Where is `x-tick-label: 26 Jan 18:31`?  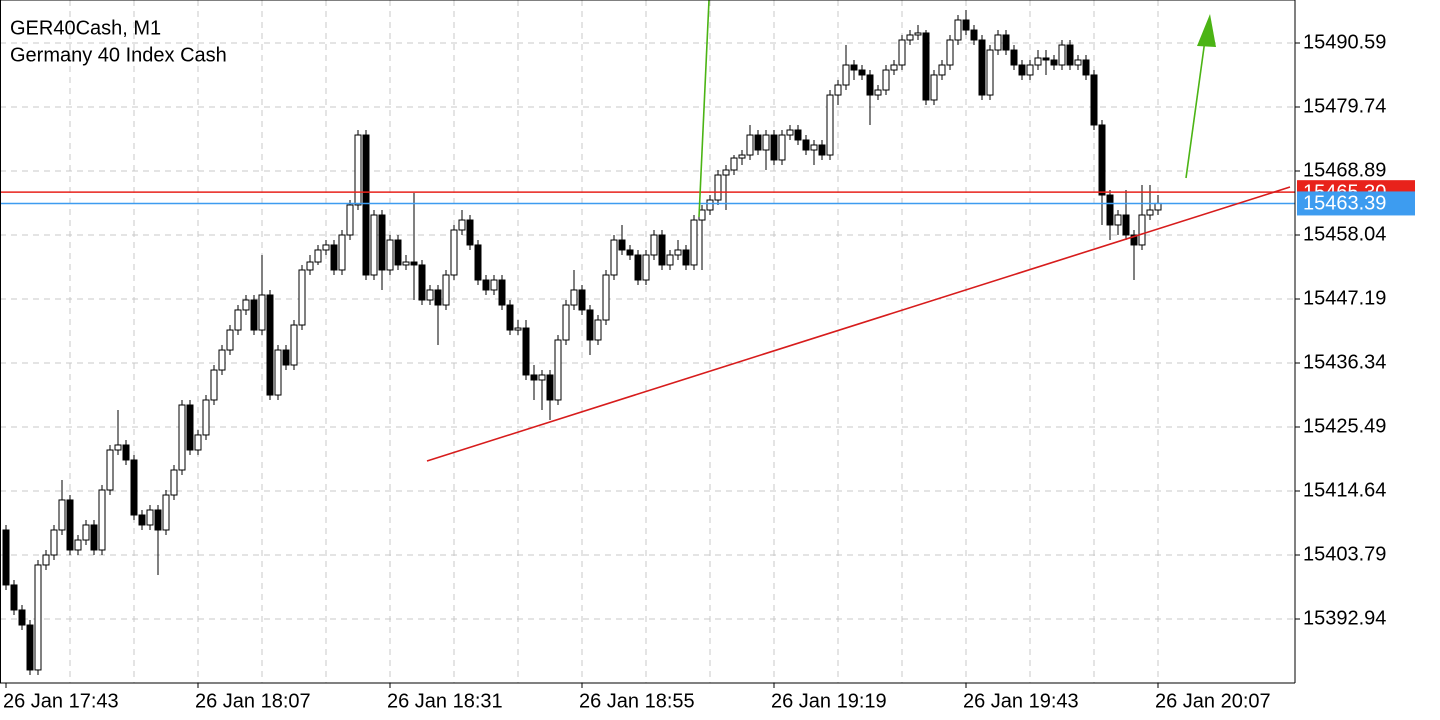
x-tick-label: 26 Jan 18:31 is located at coordinates (445, 701).